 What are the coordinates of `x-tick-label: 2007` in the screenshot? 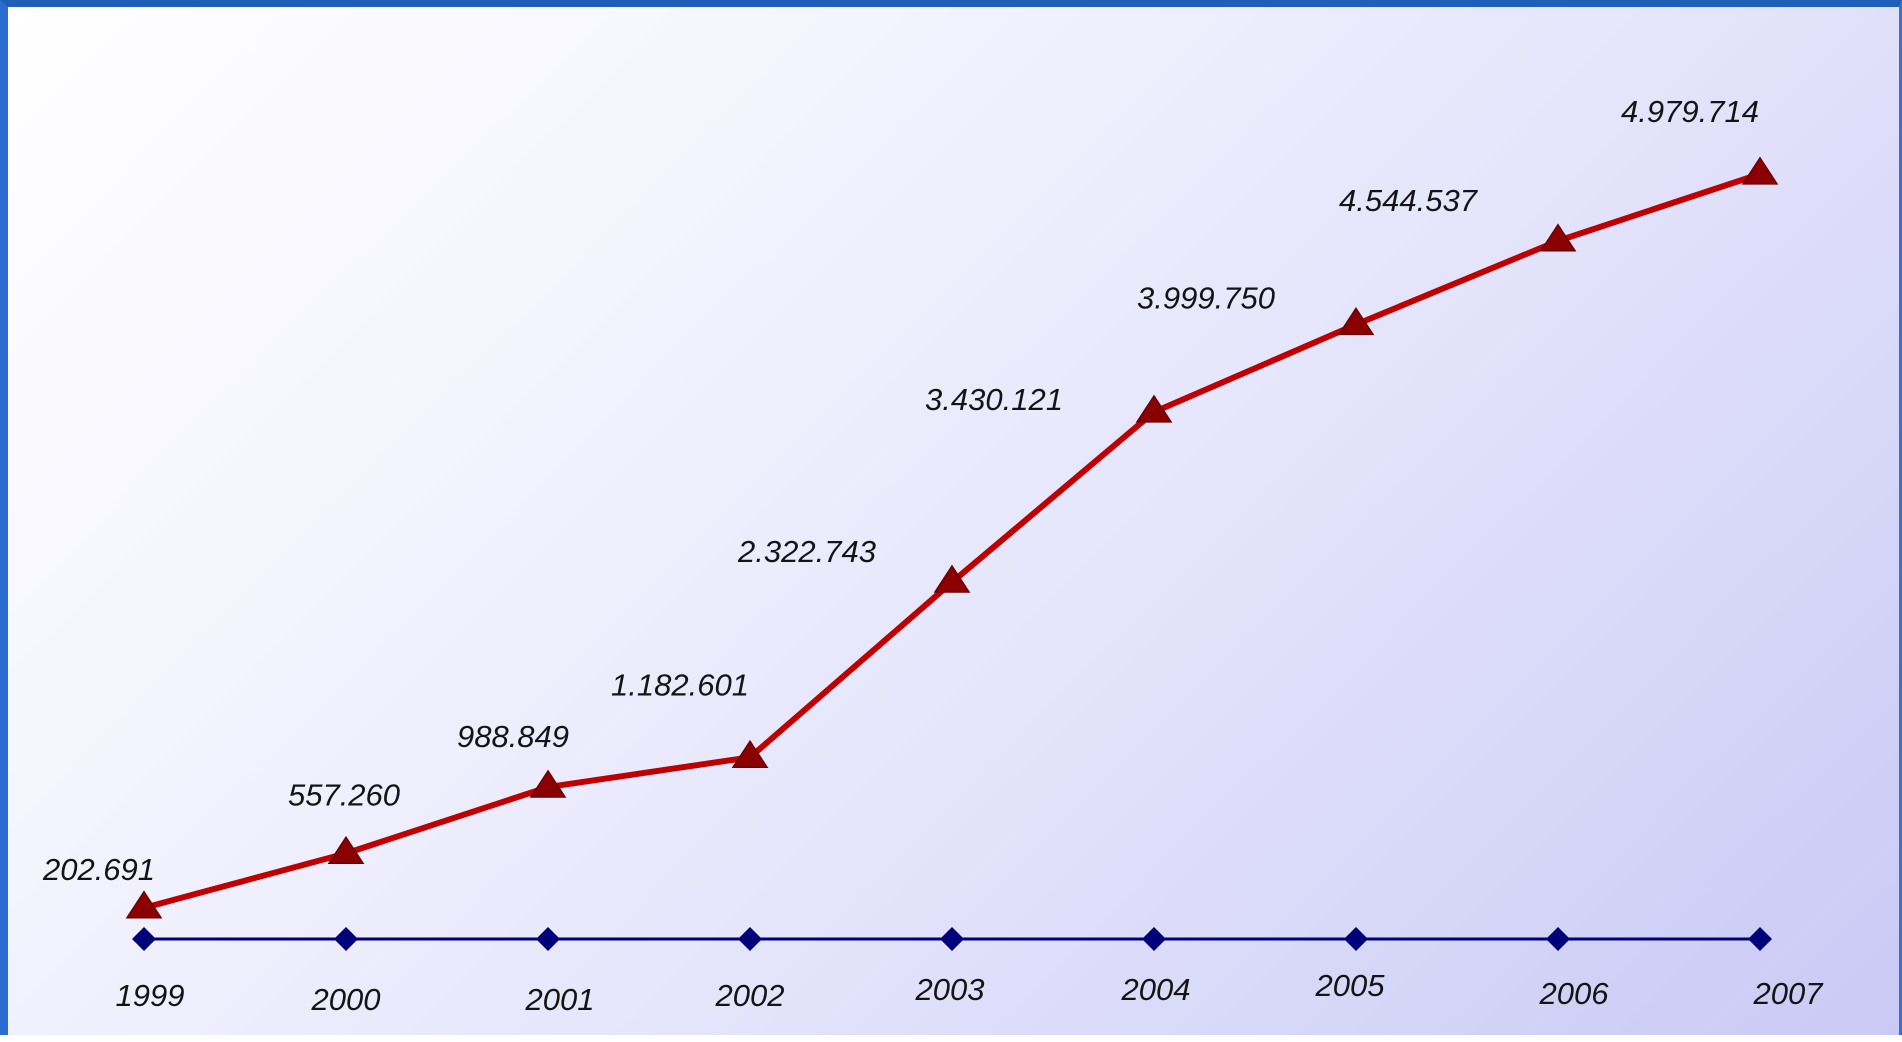 It's located at (1789, 993).